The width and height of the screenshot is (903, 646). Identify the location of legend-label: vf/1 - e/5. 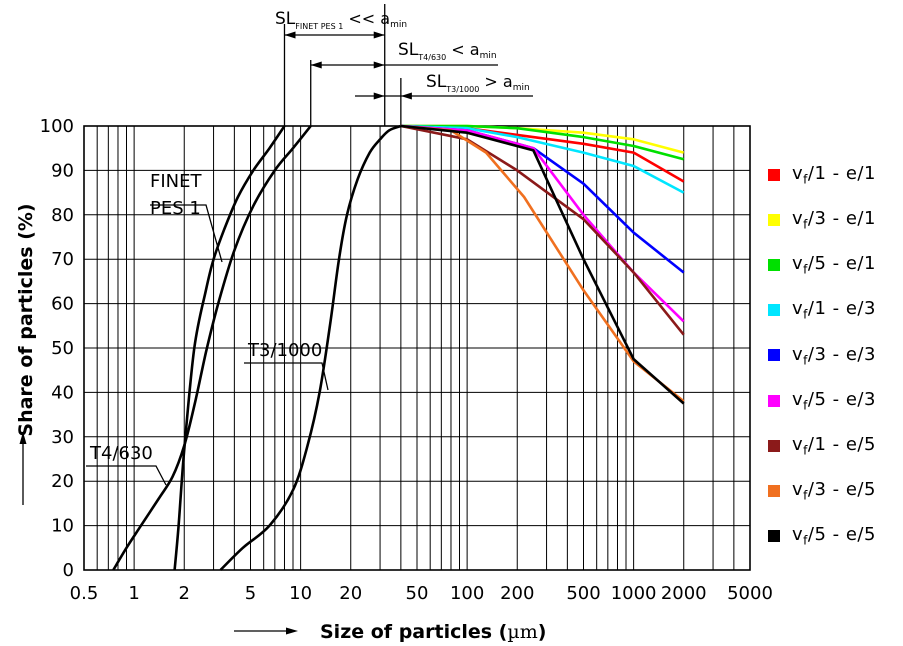
(834, 445).